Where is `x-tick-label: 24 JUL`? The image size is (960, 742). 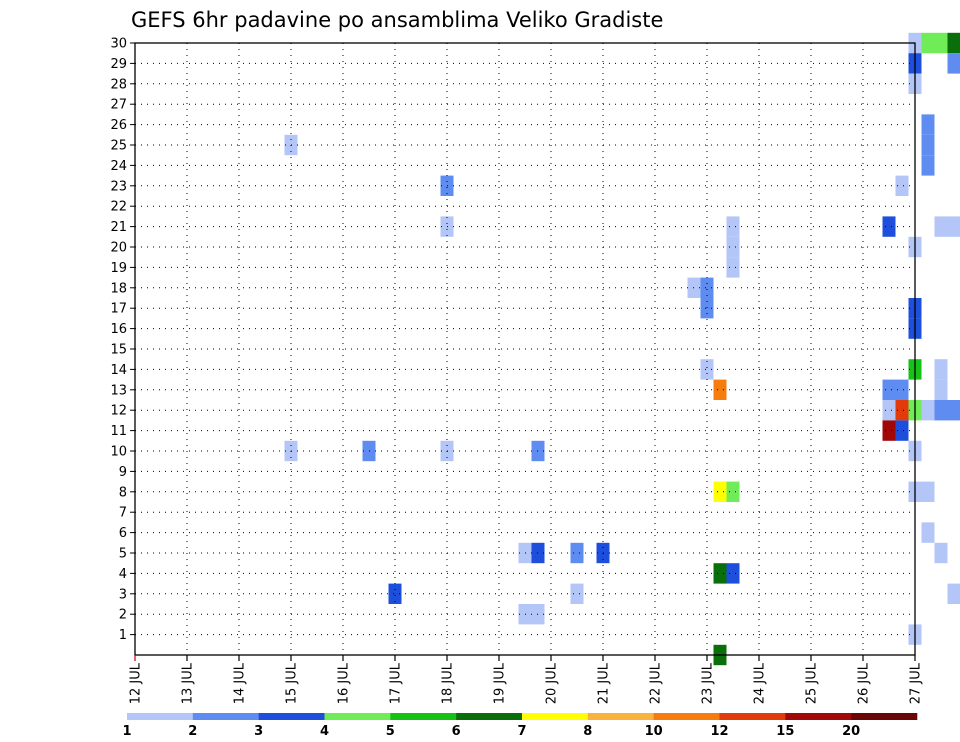
x-tick-label: 24 JUL is located at coordinates (760, 683).